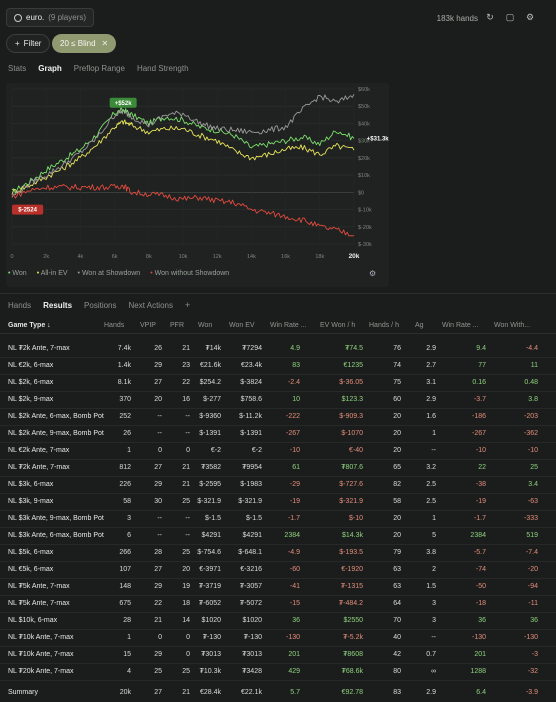 This screenshot has width=556, height=702. What do you see at coordinates (20, 305) in the screenshot?
I see `tab-hands: Hands` at bounding box center [20, 305].